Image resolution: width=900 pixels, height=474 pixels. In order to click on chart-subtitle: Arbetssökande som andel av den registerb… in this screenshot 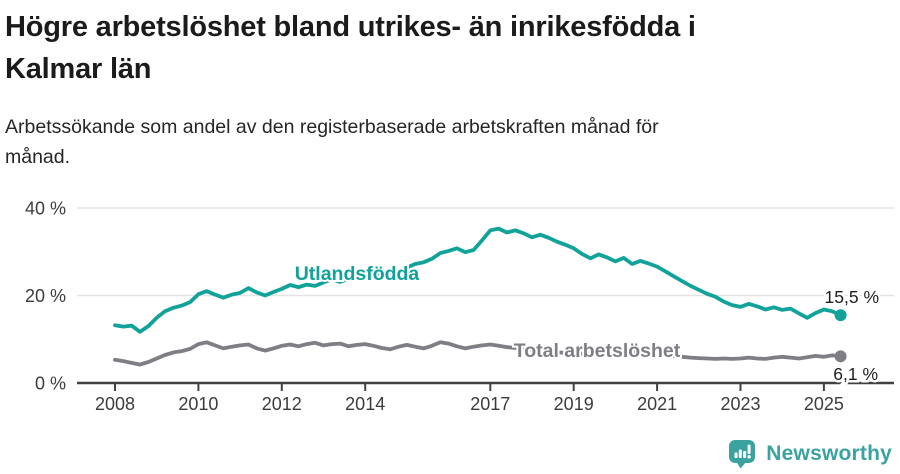, I will do `click(435, 142)`.